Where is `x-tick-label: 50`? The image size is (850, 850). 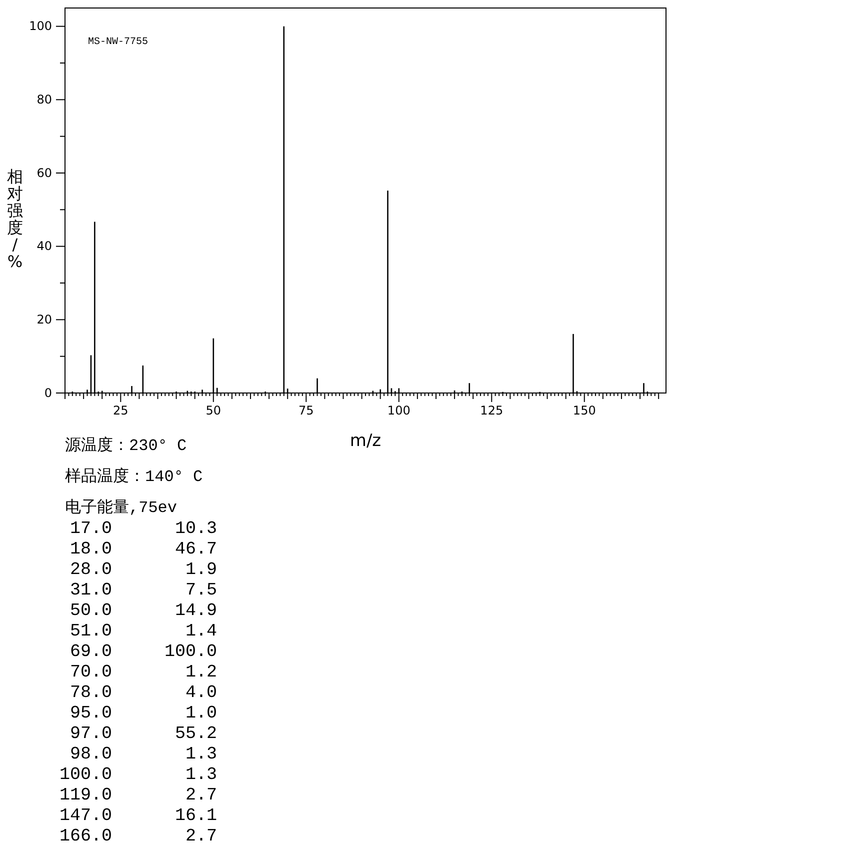 x-tick-label: 50 is located at coordinates (214, 411).